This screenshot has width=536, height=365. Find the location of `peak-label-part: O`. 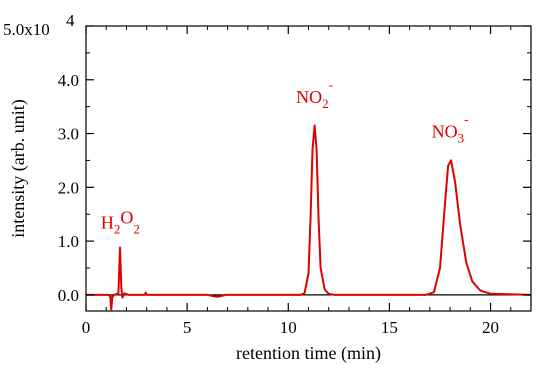

peak-label-part: O is located at coordinates (126, 217).